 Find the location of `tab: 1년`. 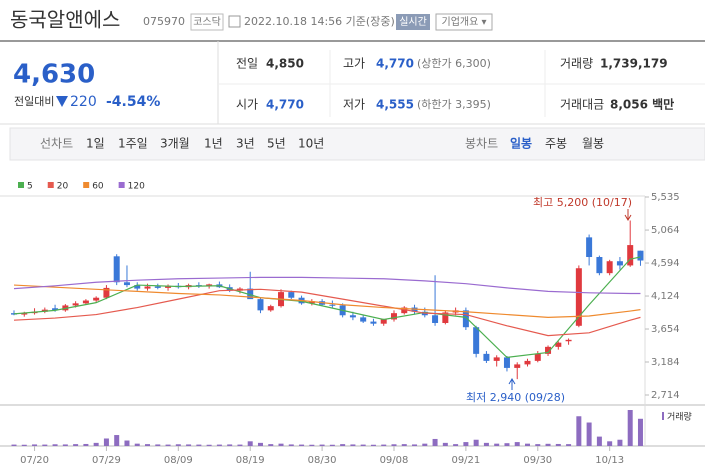

tab: 1년 is located at coordinates (213, 144).